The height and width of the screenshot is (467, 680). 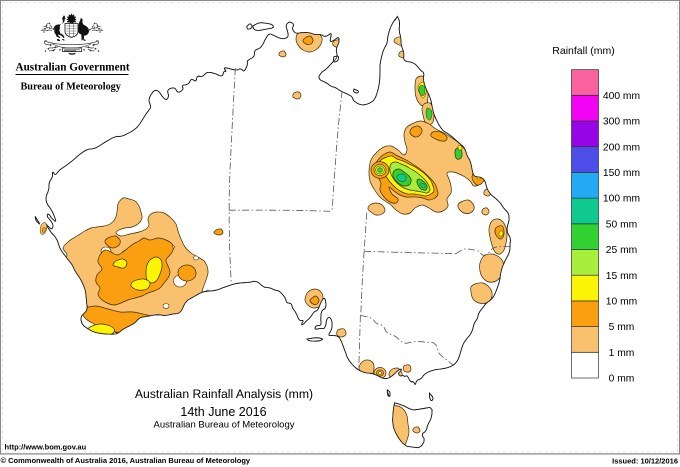 I want to click on svg-text: http://www.bom.gov.au, so click(x=46, y=447).